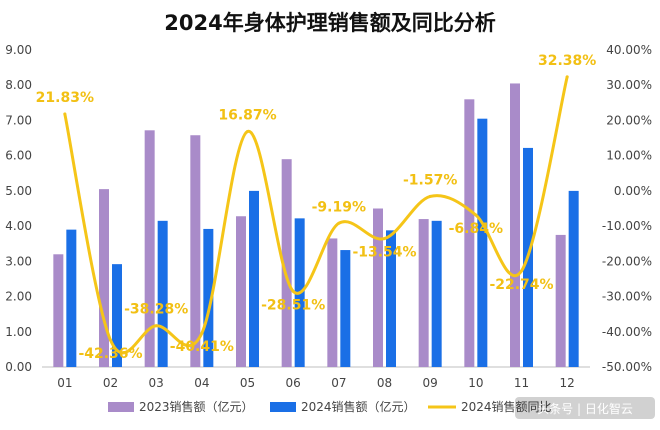 The width and height of the screenshot is (660, 430). I want to click on legend: 2023销售额（亿元） 2024销售额（亿元） 2024销售额同比, so click(330, 406).